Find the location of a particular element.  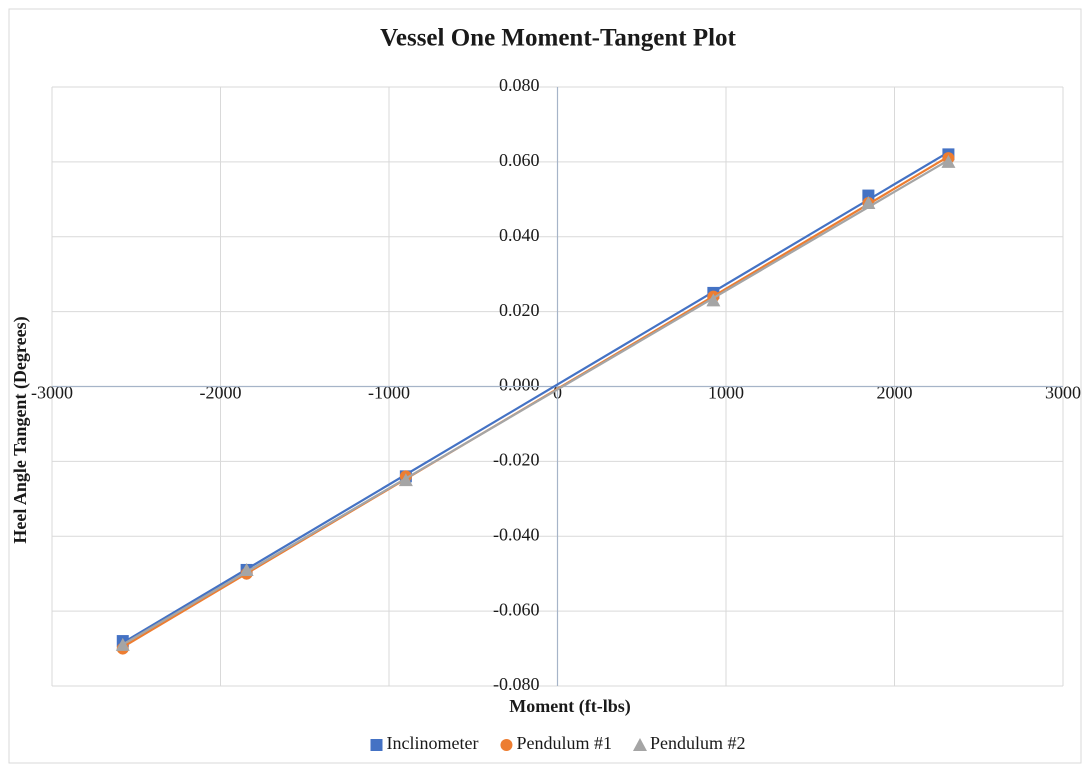

legend-label: Inclinometer is located at coordinates (433, 743).